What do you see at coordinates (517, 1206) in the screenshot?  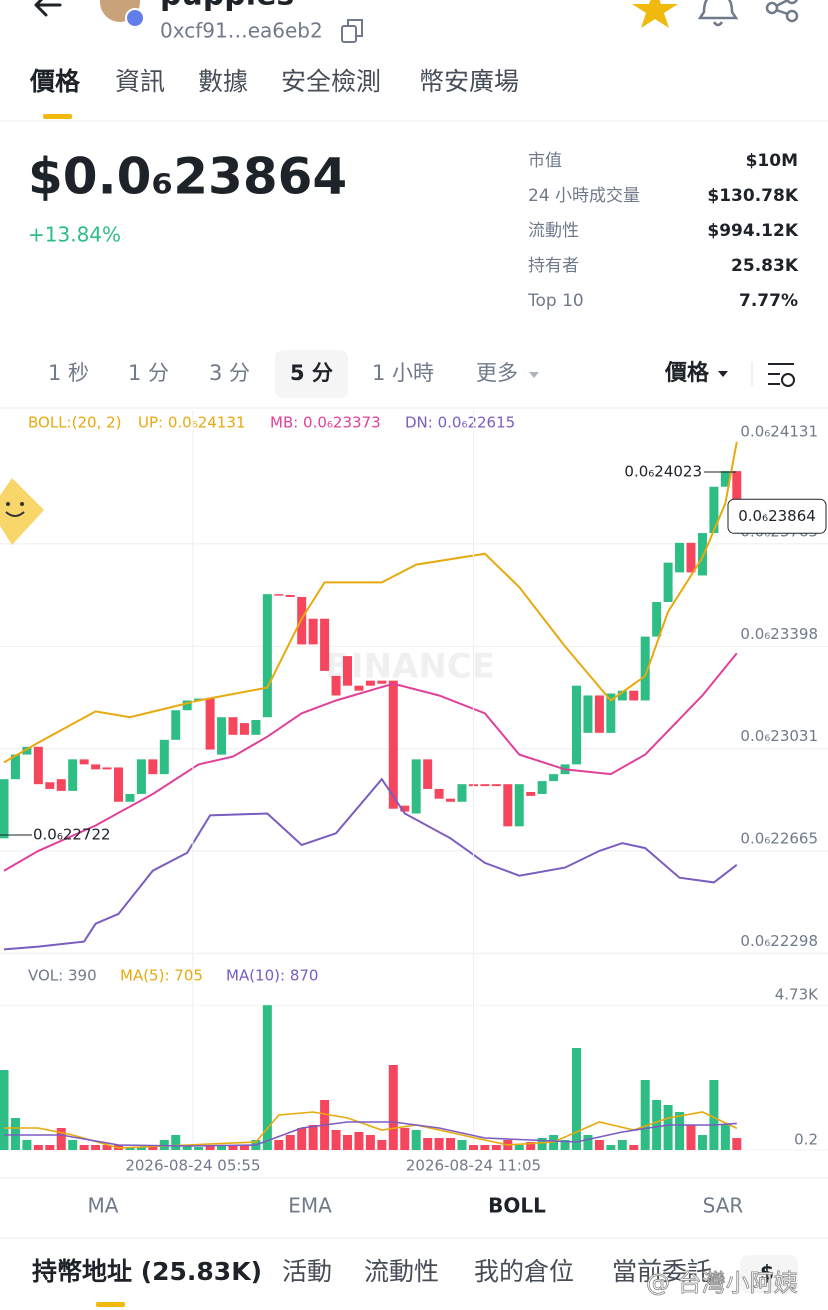 I see `indicator-tab: BOLL` at bounding box center [517, 1206].